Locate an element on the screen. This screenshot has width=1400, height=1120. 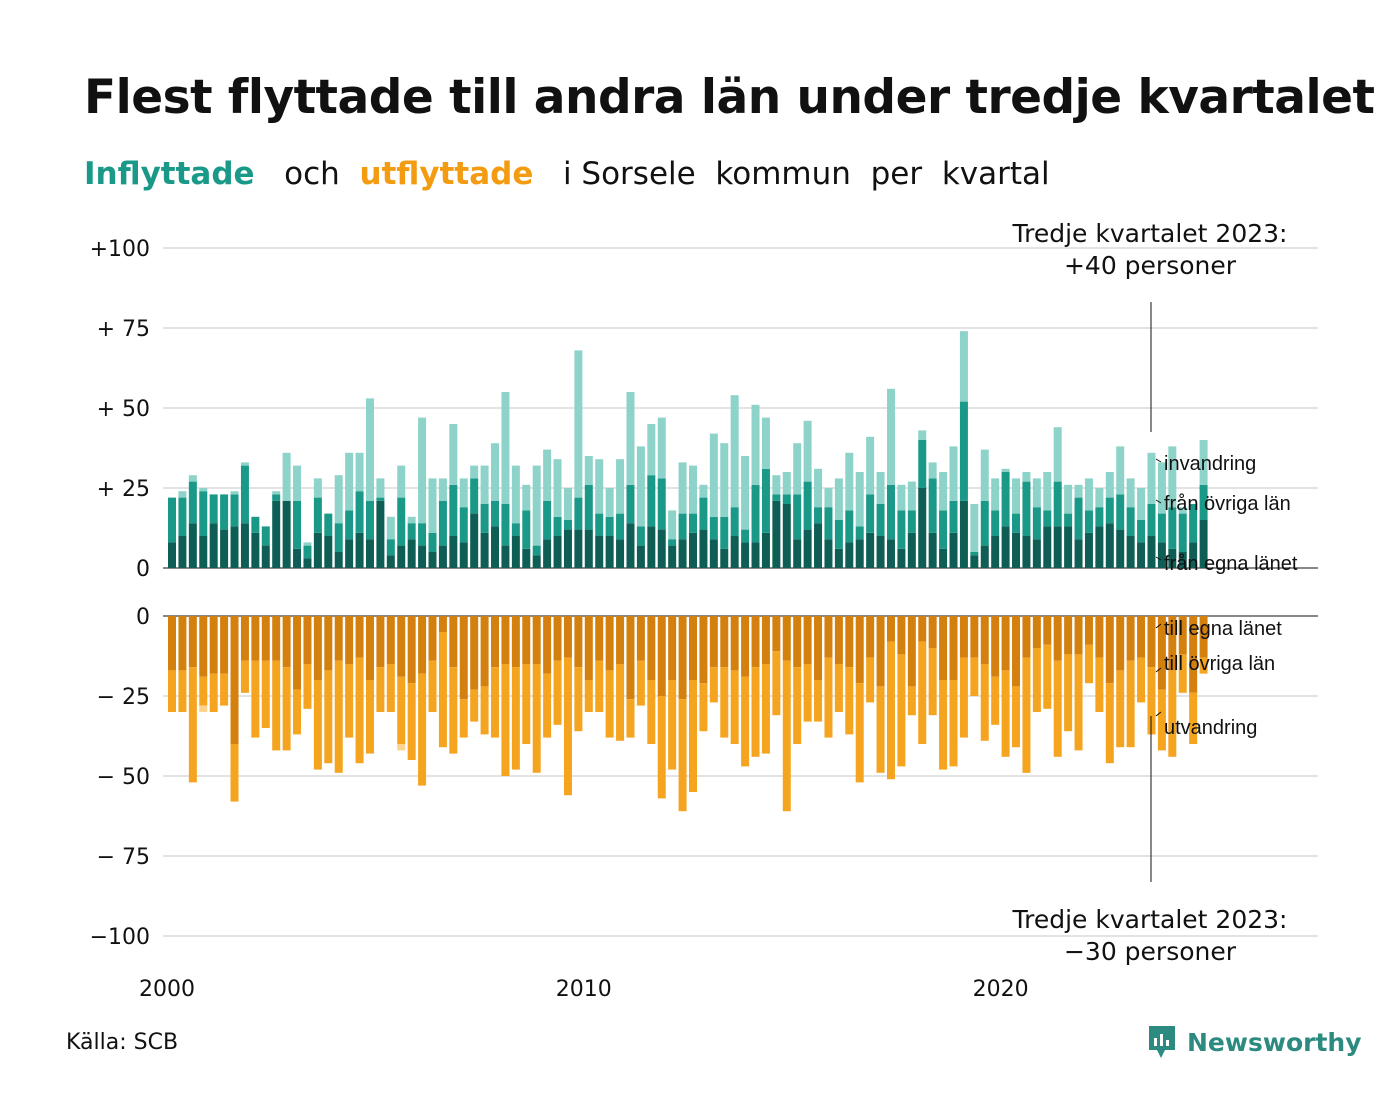
annotation-top-line2: +40 personer is located at coordinates (1150, 265).